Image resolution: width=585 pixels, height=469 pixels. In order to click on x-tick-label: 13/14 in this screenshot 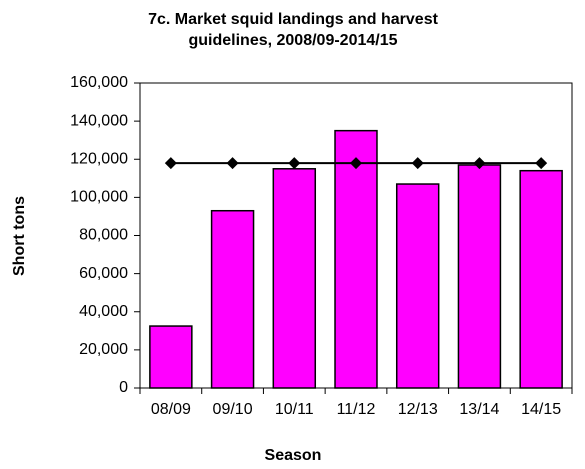, I will do `click(479, 409)`.